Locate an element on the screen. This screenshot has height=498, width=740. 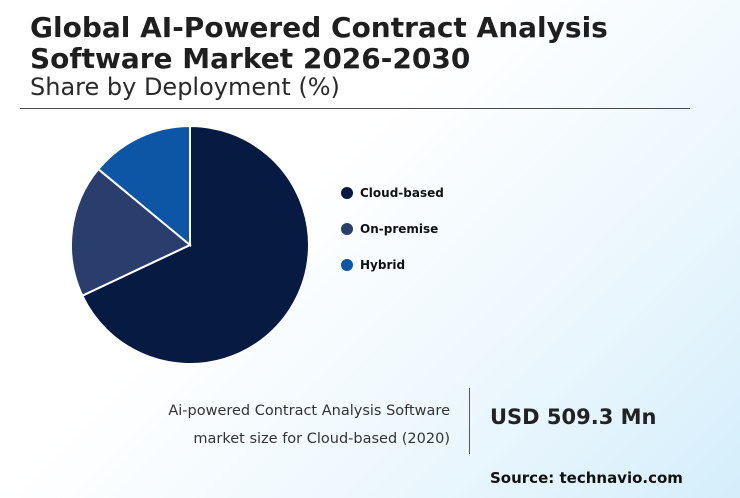
market-size-description-line1: Ai-powered Contract Analysis Software is located at coordinates (309, 411).